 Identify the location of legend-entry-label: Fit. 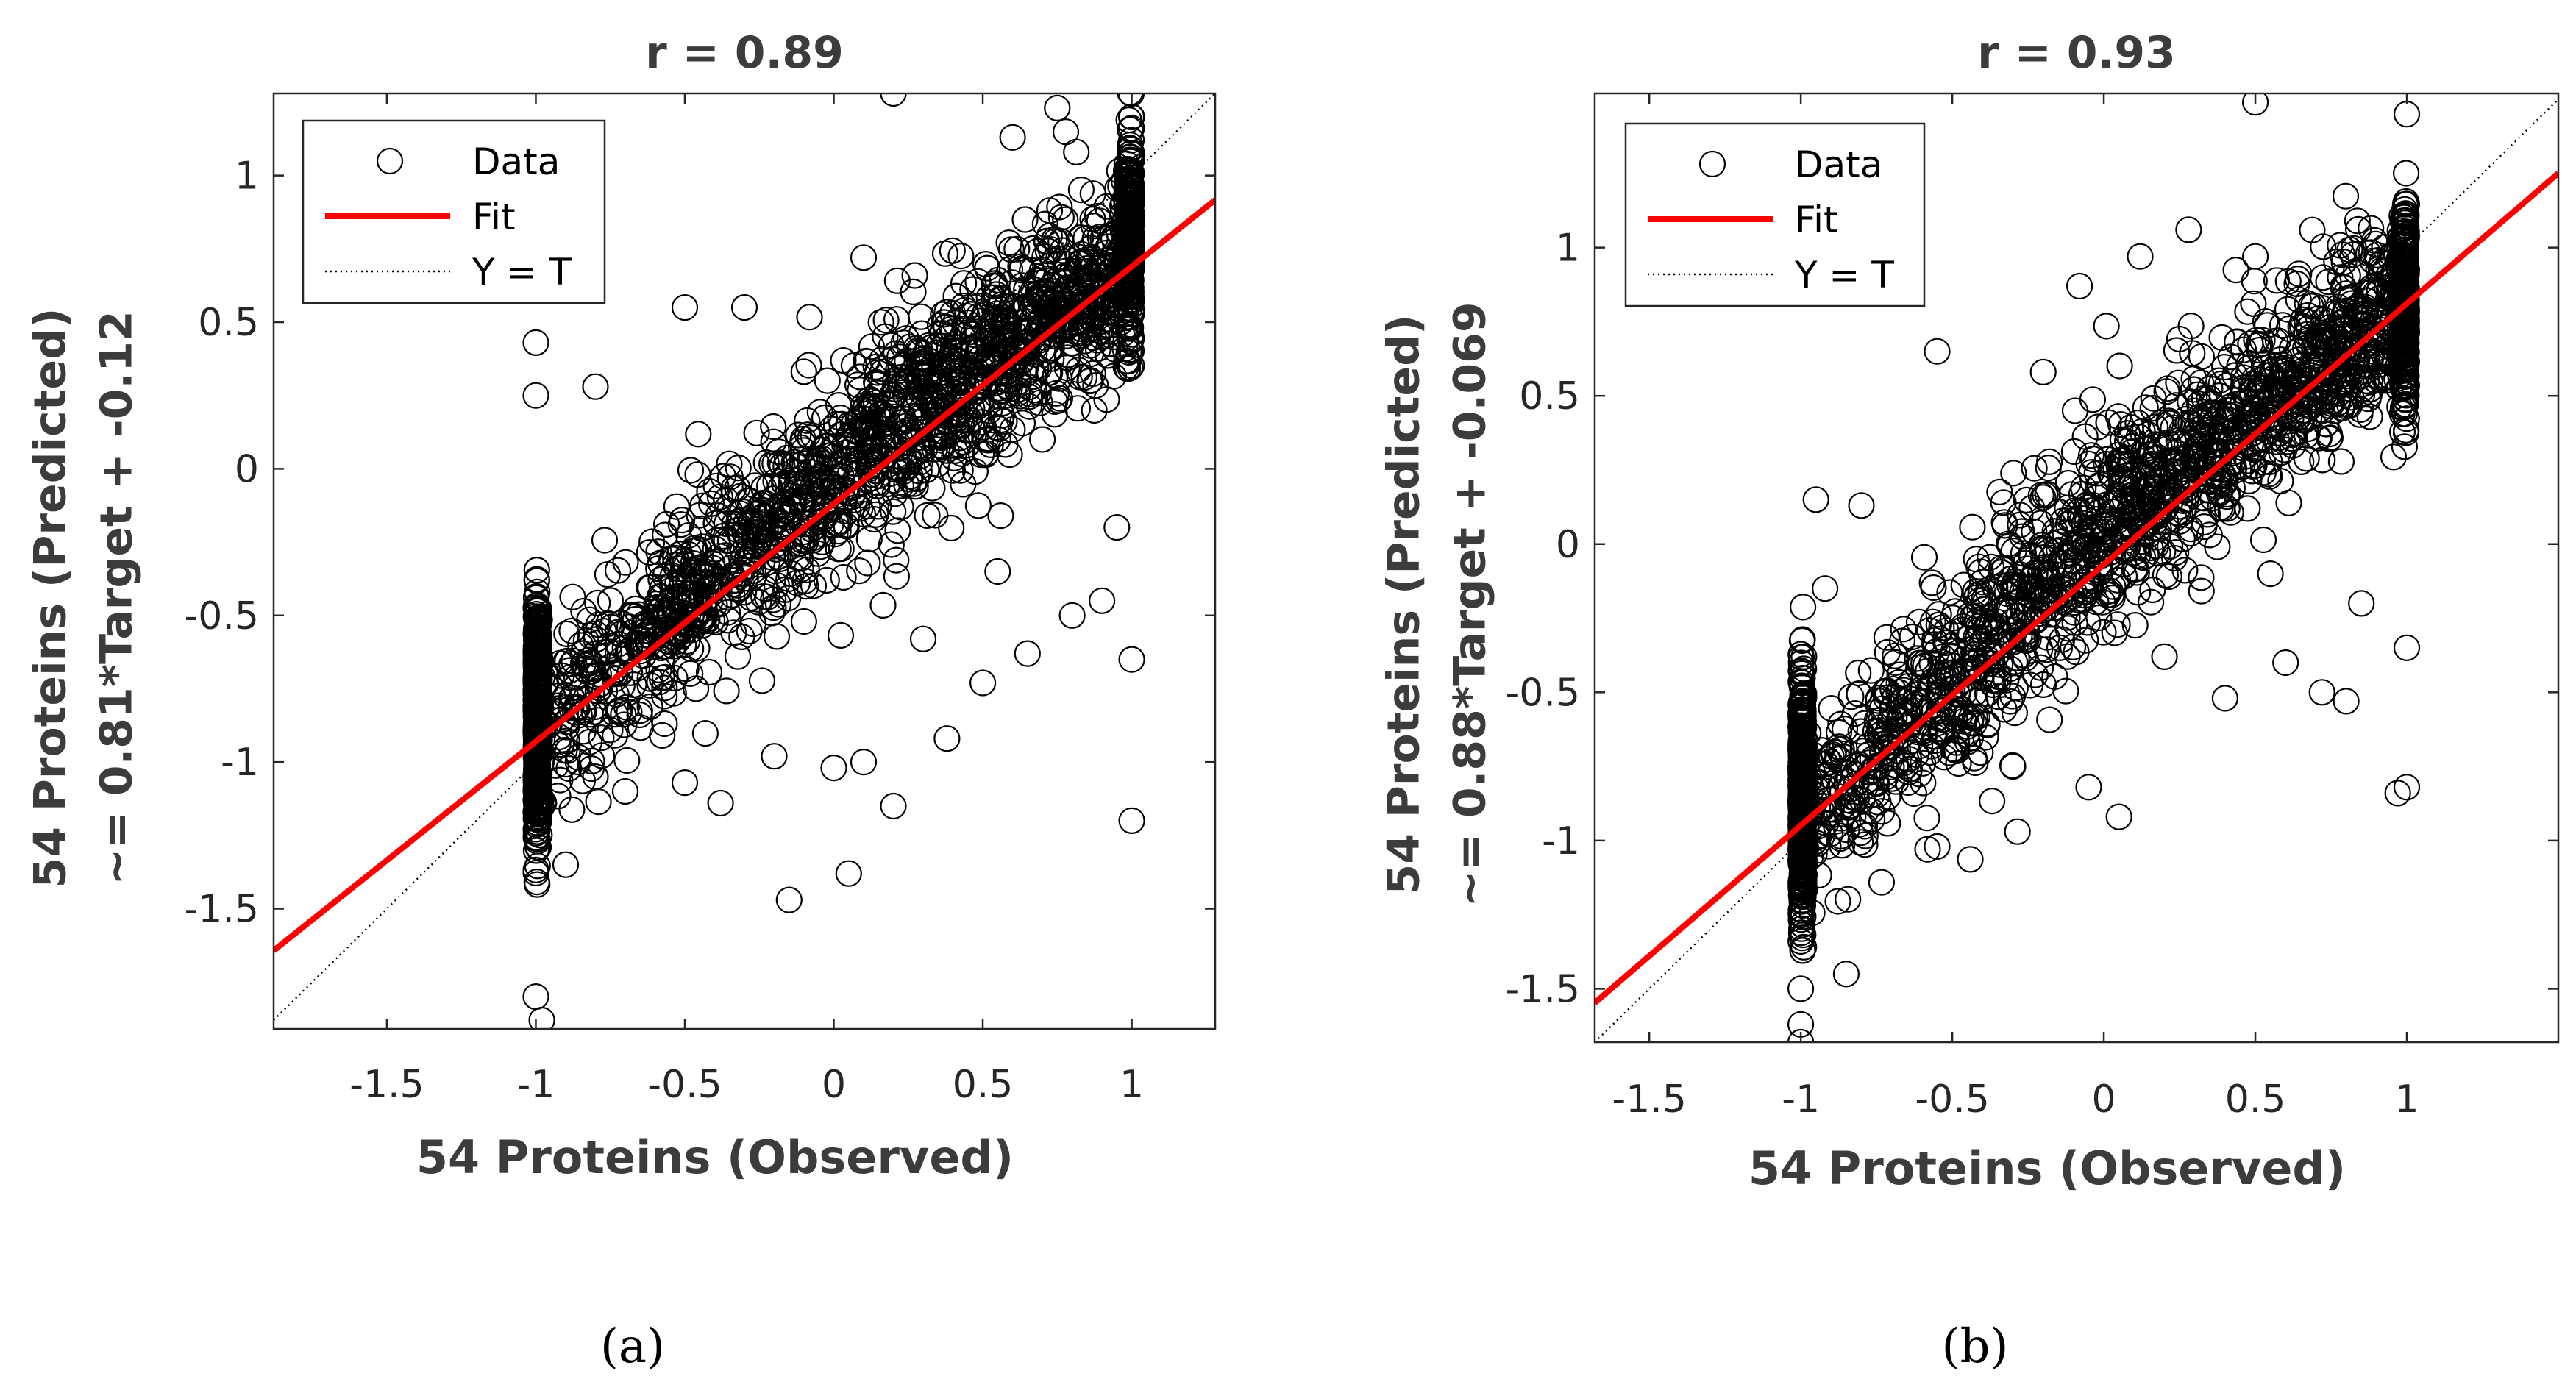
(494, 217).